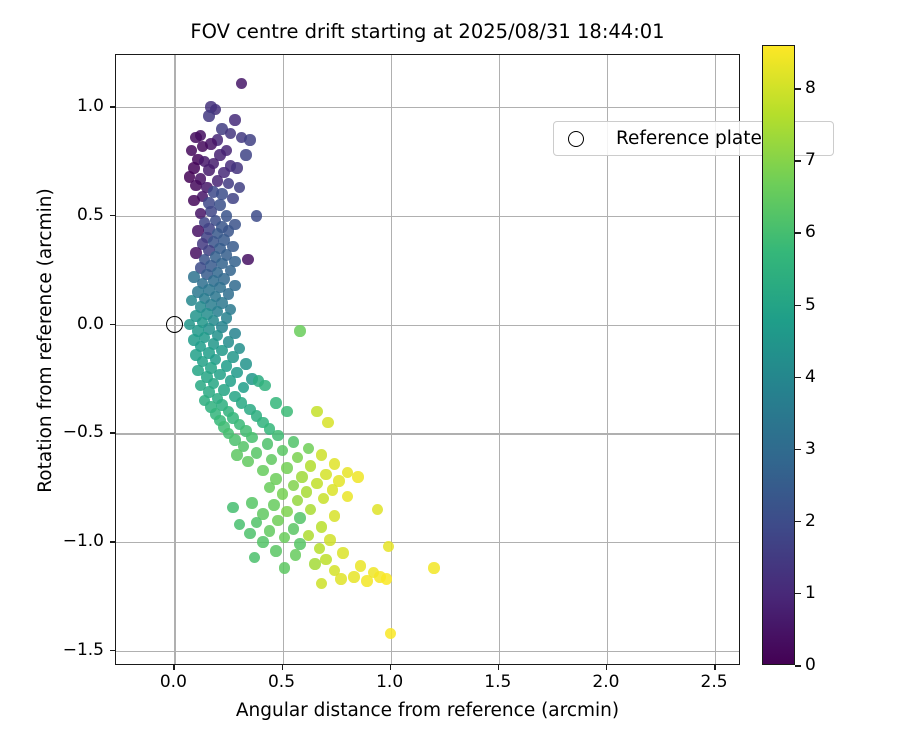 The height and width of the screenshot is (750, 900). Describe the element at coordinates (427, 216) in the screenshot. I see `gridline-horizontal` at that location.